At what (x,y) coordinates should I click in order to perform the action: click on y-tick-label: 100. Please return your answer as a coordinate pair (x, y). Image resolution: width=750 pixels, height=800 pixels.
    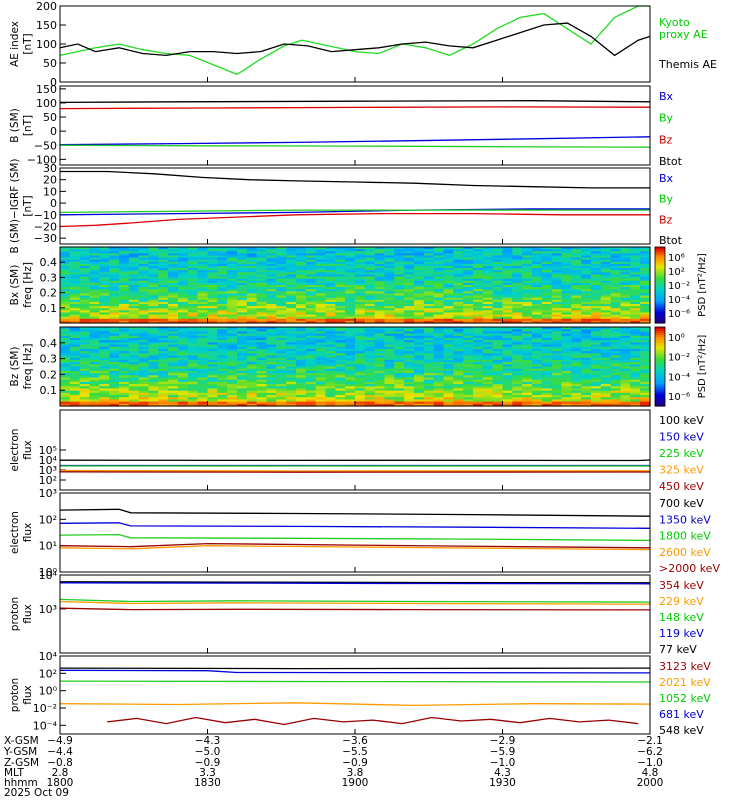
    Looking at the image, I should click on (46, 103).